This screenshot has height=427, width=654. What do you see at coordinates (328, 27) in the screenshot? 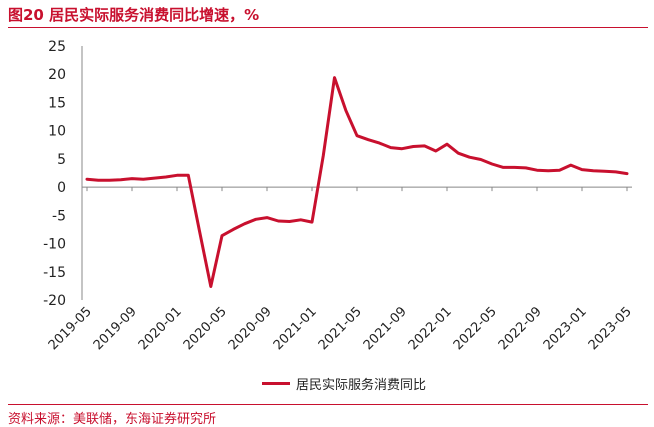
I see `title-divider` at bounding box center [328, 27].